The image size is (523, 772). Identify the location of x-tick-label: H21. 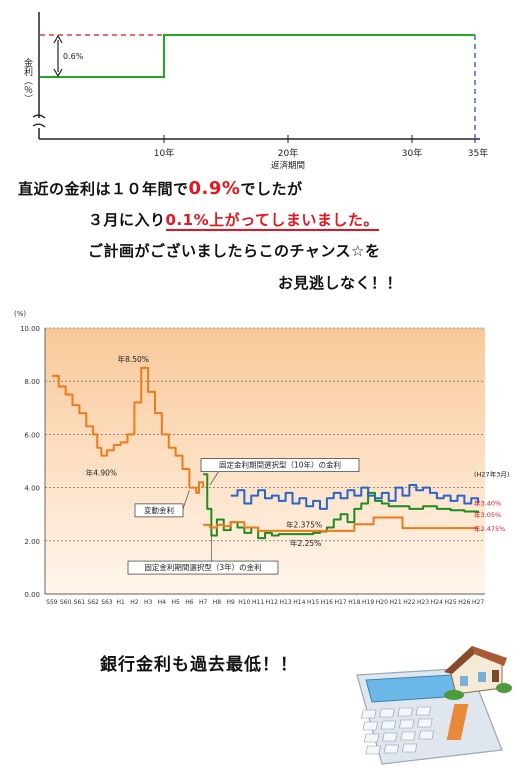
(396, 602).